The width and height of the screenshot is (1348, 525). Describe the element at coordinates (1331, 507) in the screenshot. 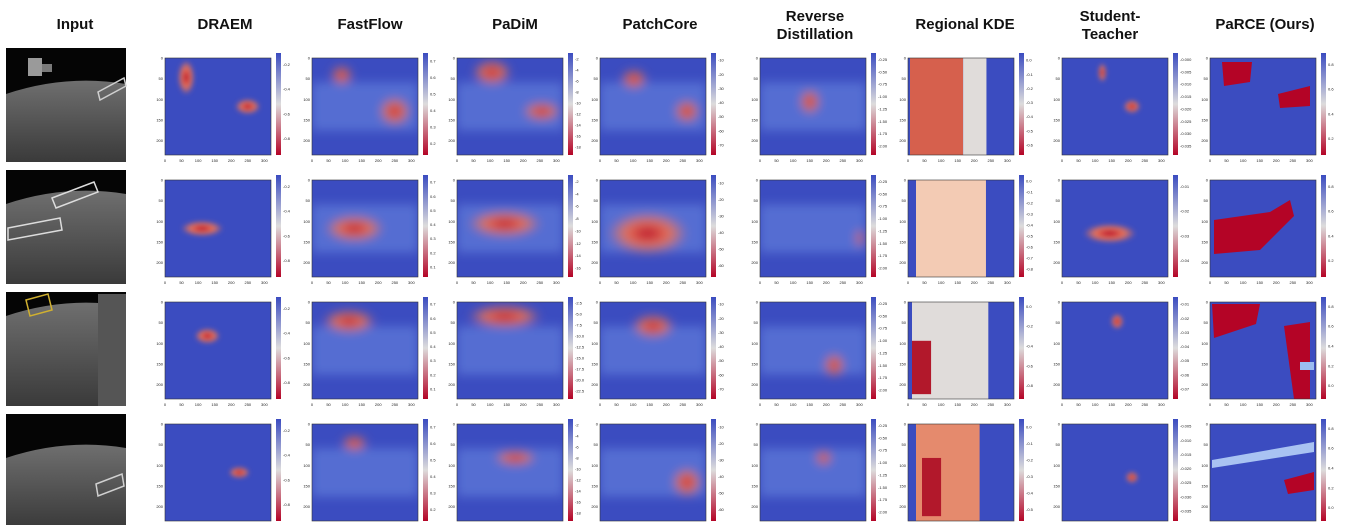

I see `colorbar-tick-label: 0.0` at that location.